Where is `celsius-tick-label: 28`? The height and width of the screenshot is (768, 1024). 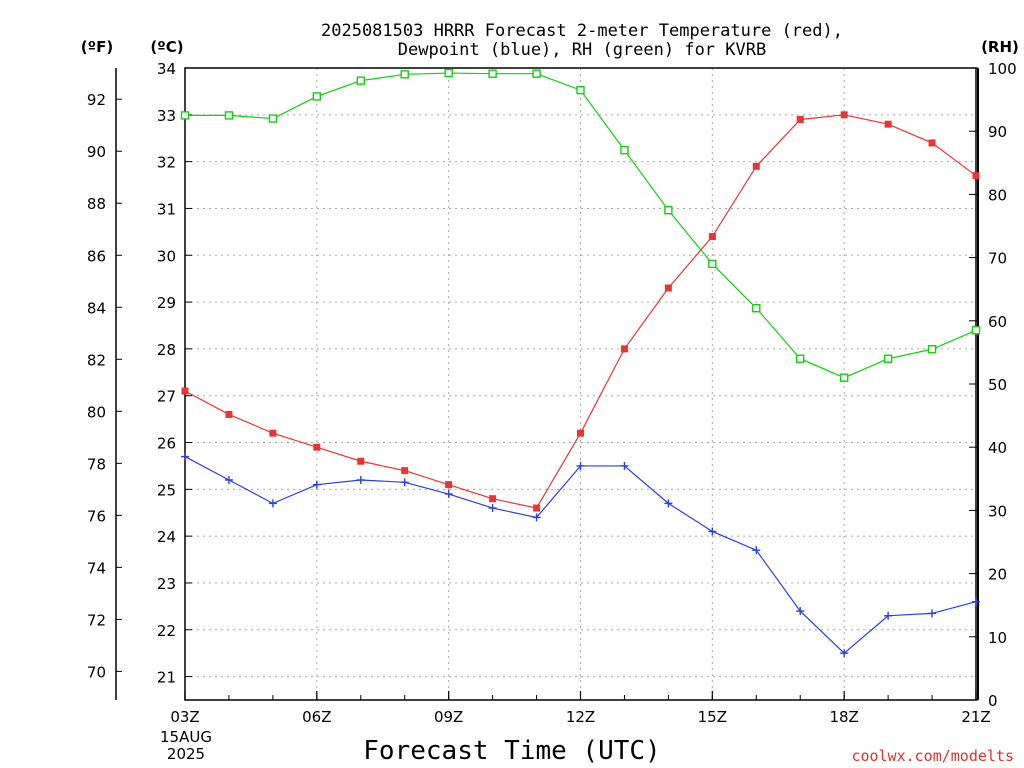
celsius-tick-label: 28 is located at coordinates (166, 350).